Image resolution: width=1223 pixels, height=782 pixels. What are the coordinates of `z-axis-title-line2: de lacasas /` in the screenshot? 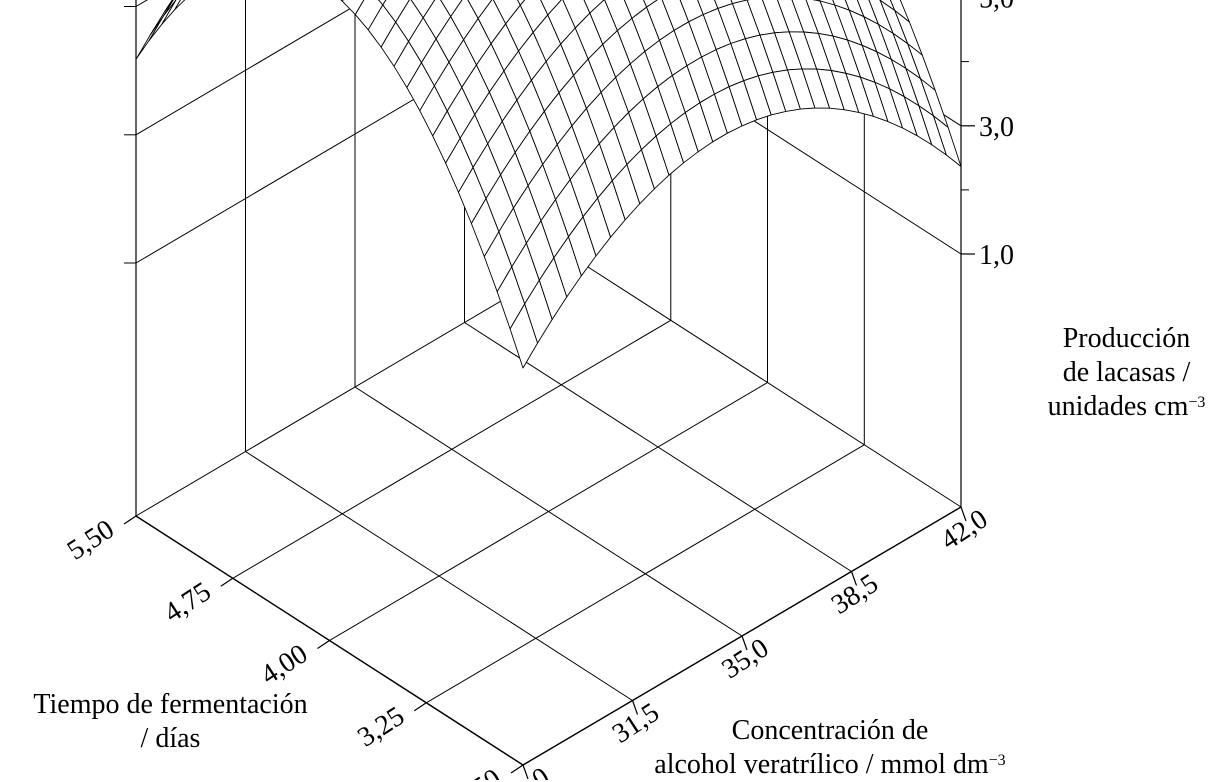 It's located at (1126, 373).